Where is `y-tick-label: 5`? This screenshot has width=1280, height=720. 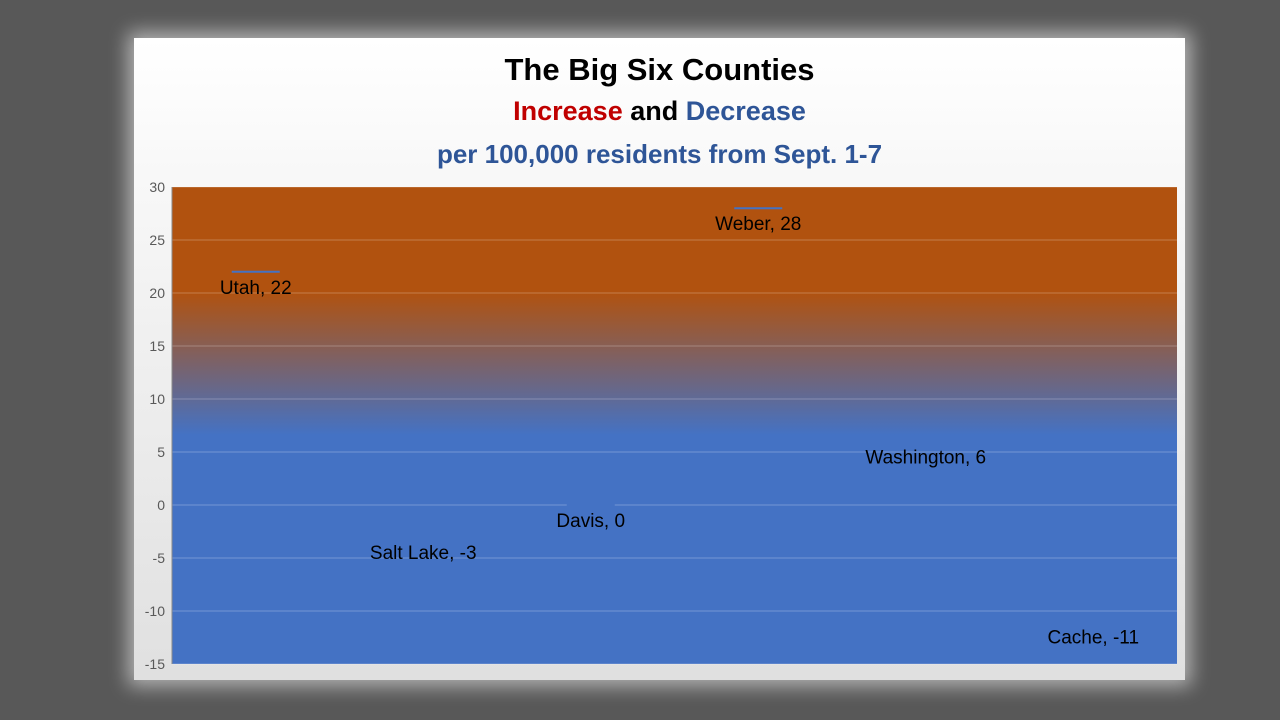 y-tick-label: 5 is located at coordinates (161, 452).